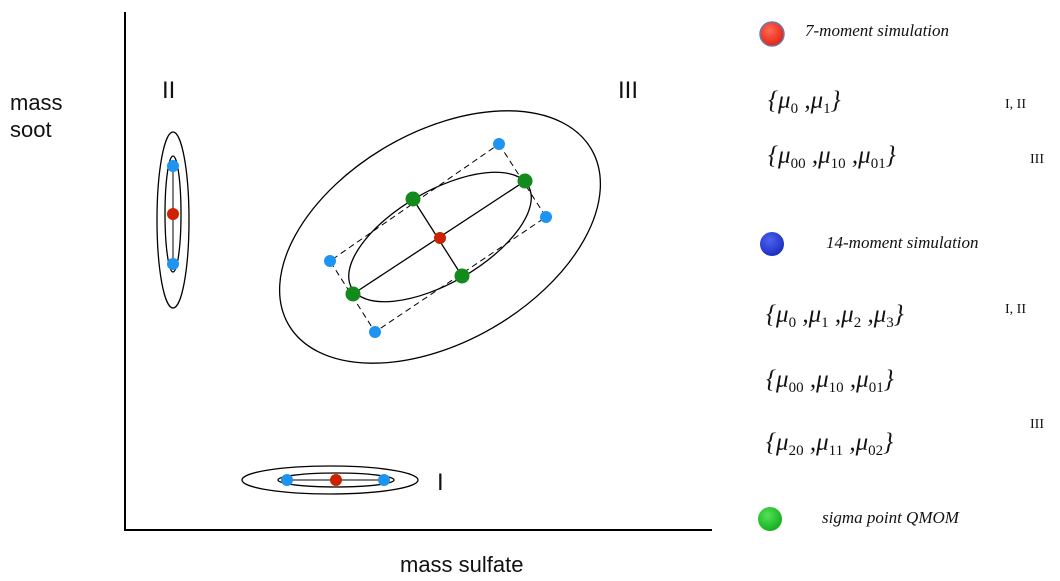  I want to click on legend-fourteen-set-1: {μ0 ,μ1 ,μ2 ,μ3}, so click(835, 316).